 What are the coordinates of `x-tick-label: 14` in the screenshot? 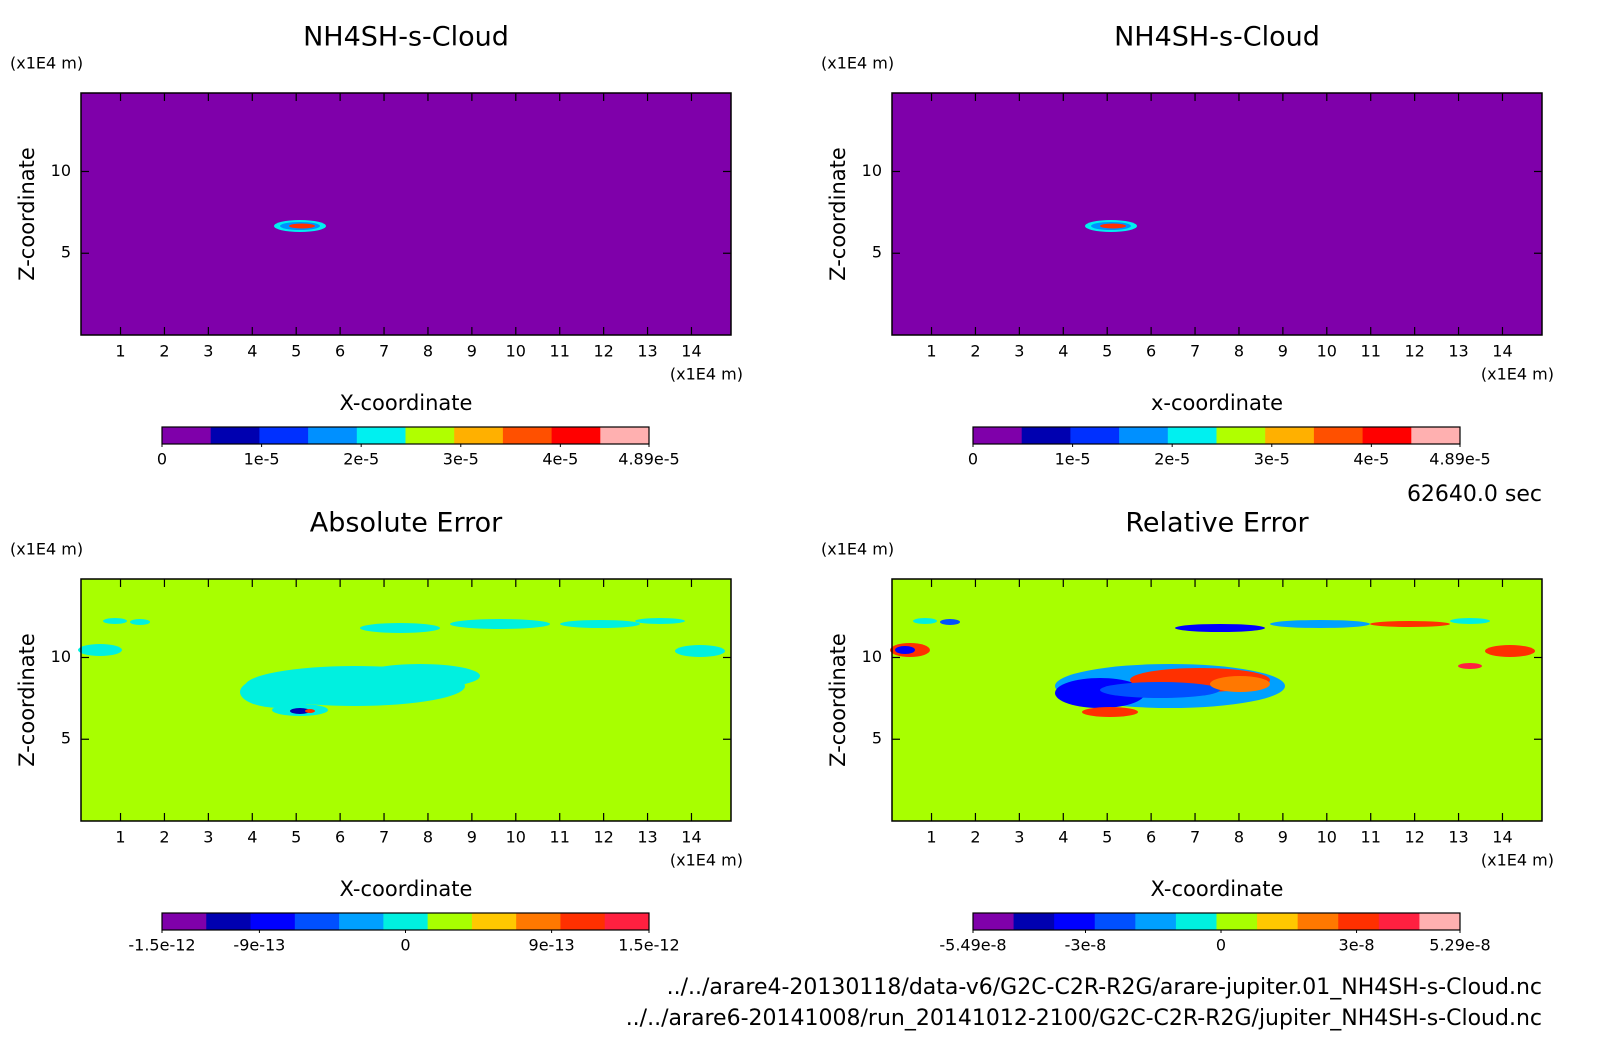 It's located at (691, 351).